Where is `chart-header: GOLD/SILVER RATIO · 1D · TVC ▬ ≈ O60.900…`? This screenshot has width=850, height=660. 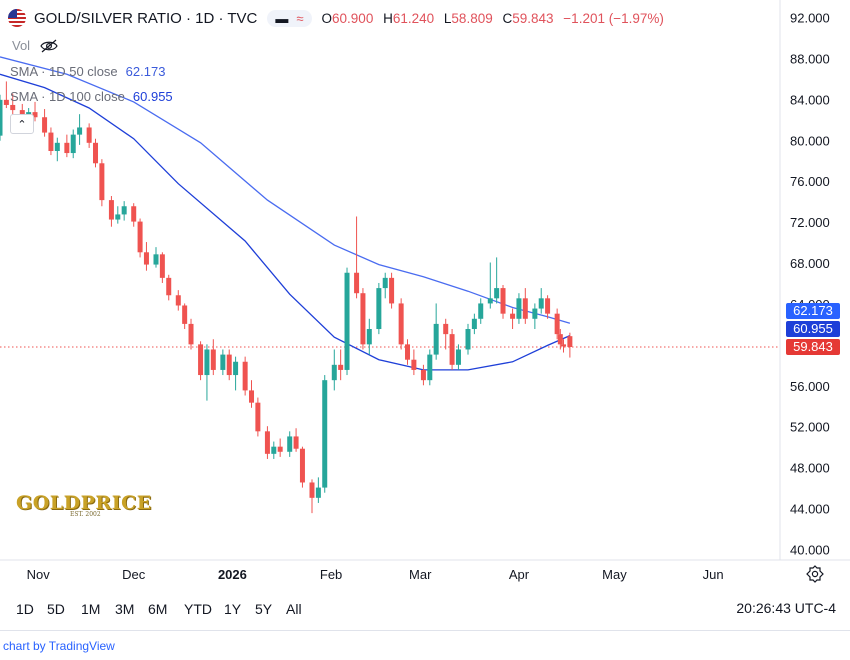 chart-header: GOLD/SILVER RATIO · 1D · TVC ▬ ≈ O60.900… is located at coordinates (336, 18).